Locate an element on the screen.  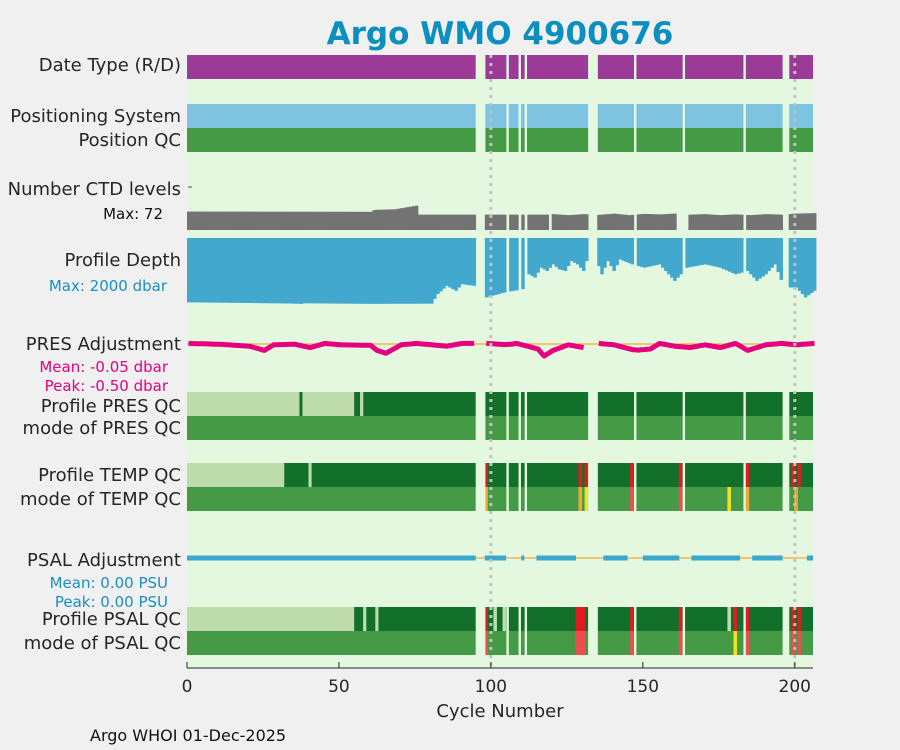
x-tick-label: 200 is located at coordinates (795, 687).